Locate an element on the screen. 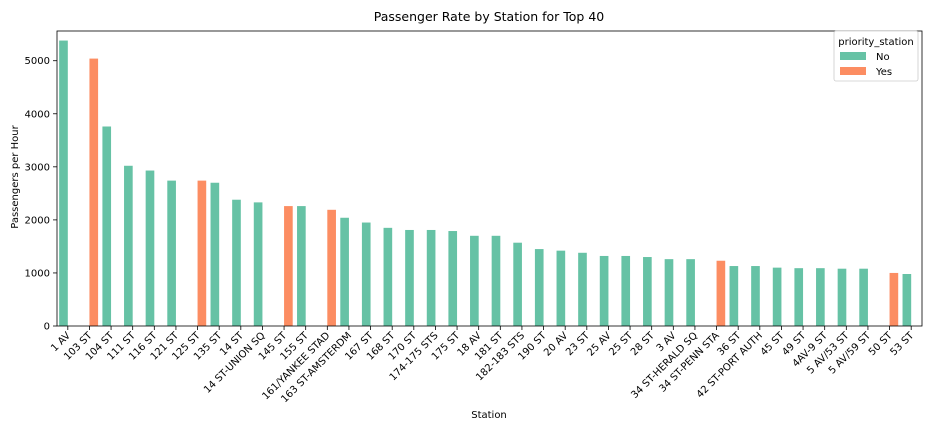 The image size is (936, 432). legend-title: priority_station is located at coordinates (876, 42).